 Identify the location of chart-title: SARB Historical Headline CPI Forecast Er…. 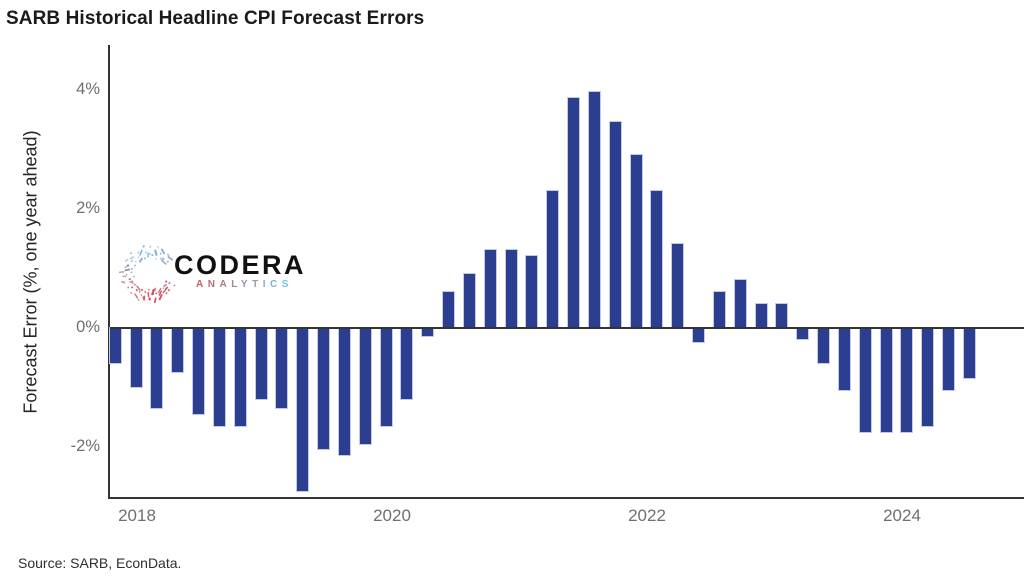
(215, 18).